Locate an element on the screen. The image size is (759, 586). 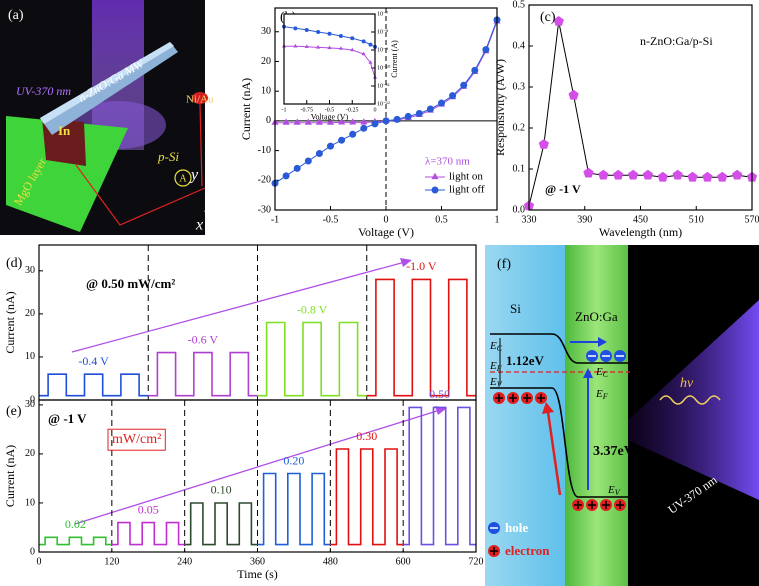
light-label: UV-370 nm is located at coordinates (43, 91).